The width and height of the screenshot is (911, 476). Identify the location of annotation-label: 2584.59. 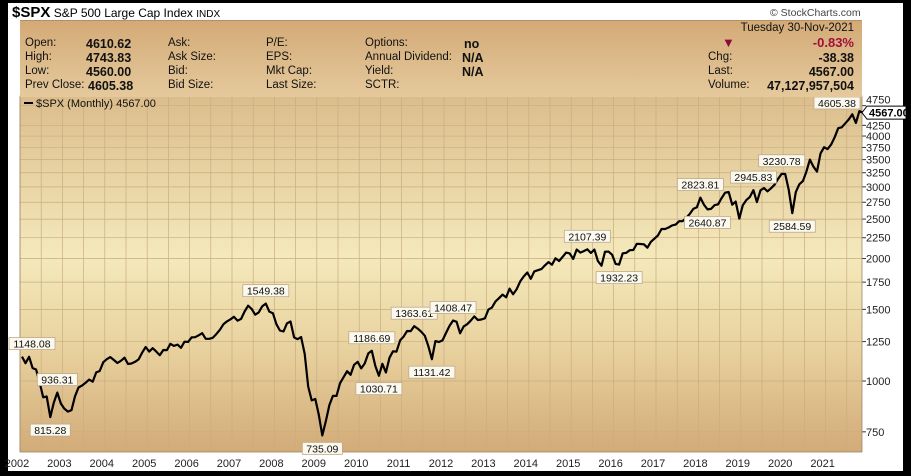
(792, 227).